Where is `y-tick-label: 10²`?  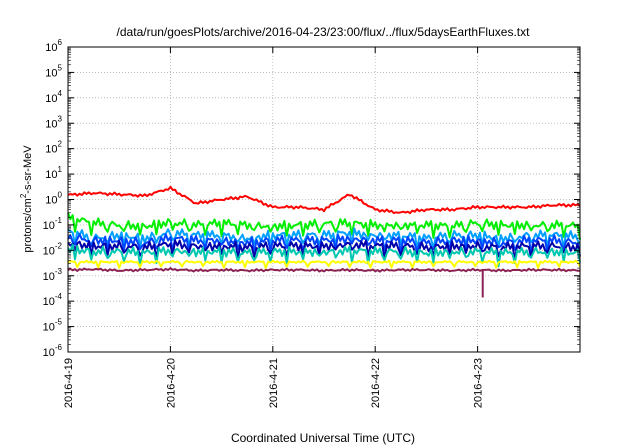
y-tick-label: 10² is located at coordinates (53, 148).